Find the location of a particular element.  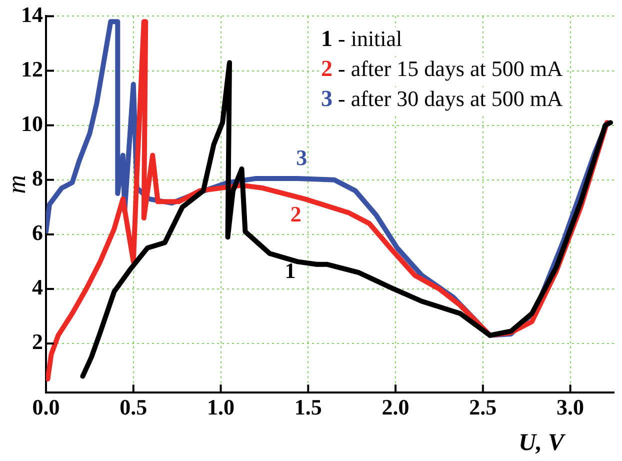

x-tick-label: 3.0 is located at coordinates (570, 407).